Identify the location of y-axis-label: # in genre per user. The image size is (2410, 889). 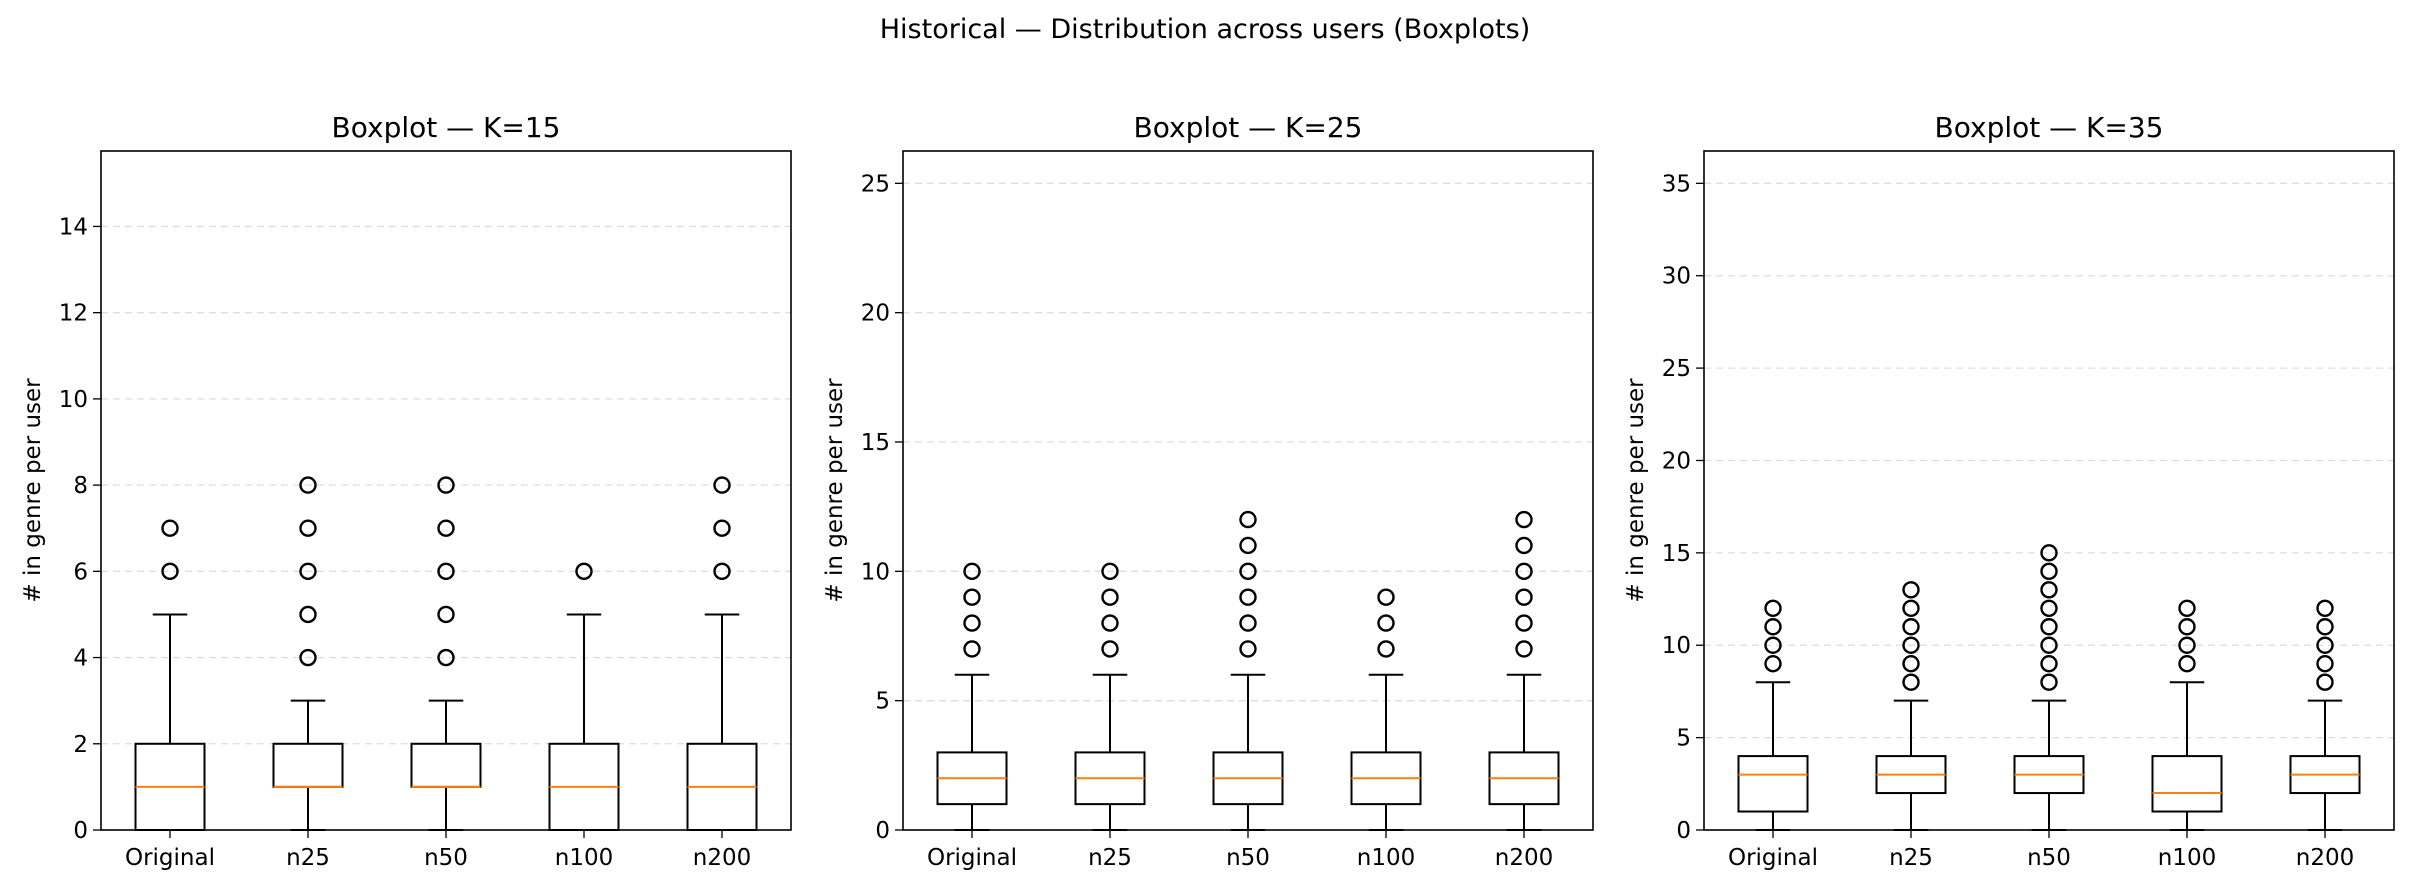
(33, 490).